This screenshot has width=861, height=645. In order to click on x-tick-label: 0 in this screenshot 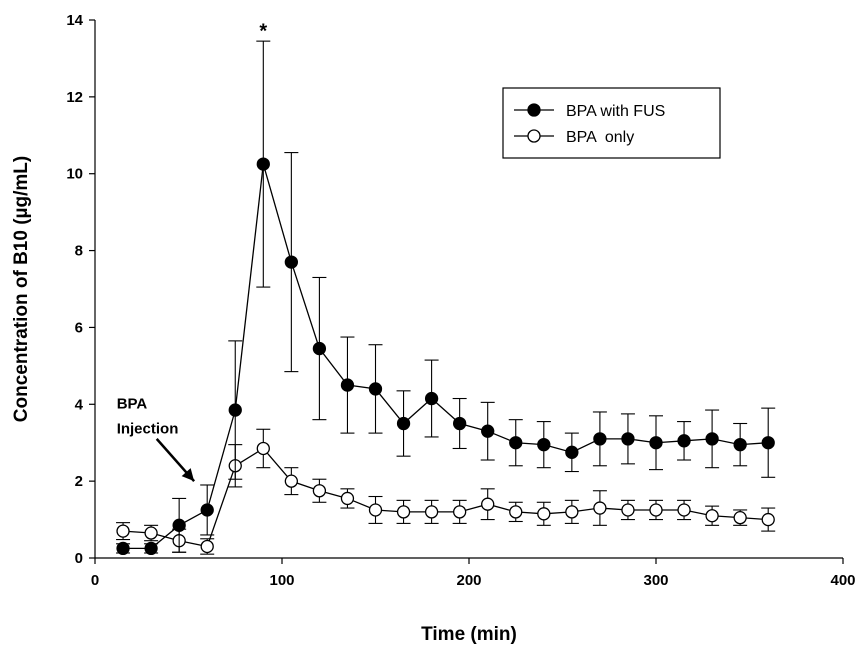, I will do `click(95, 580)`.